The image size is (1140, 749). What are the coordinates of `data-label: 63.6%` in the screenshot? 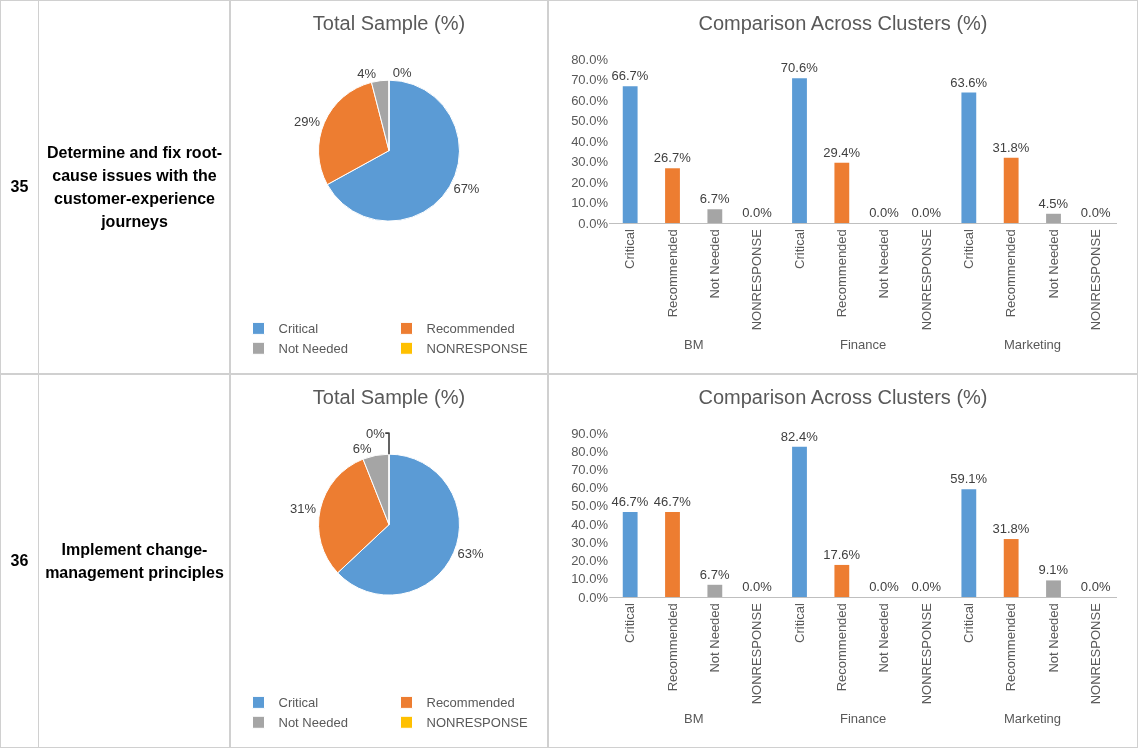 It's located at (969, 82).